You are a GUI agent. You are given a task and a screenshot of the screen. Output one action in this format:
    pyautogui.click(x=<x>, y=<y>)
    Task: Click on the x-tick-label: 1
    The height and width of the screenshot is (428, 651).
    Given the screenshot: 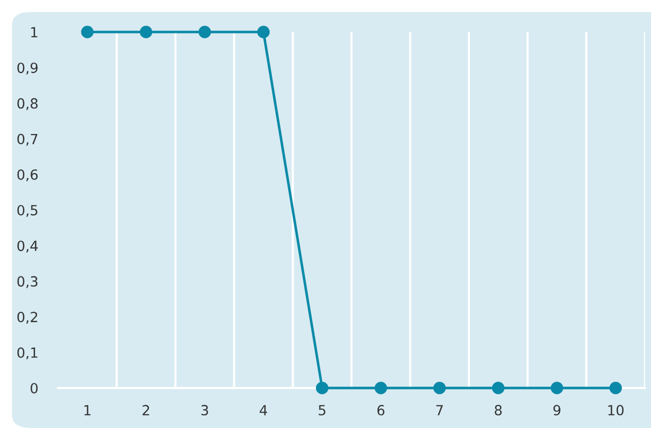 What is the action you would take?
    pyautogui.click(x=87, y=410)
    